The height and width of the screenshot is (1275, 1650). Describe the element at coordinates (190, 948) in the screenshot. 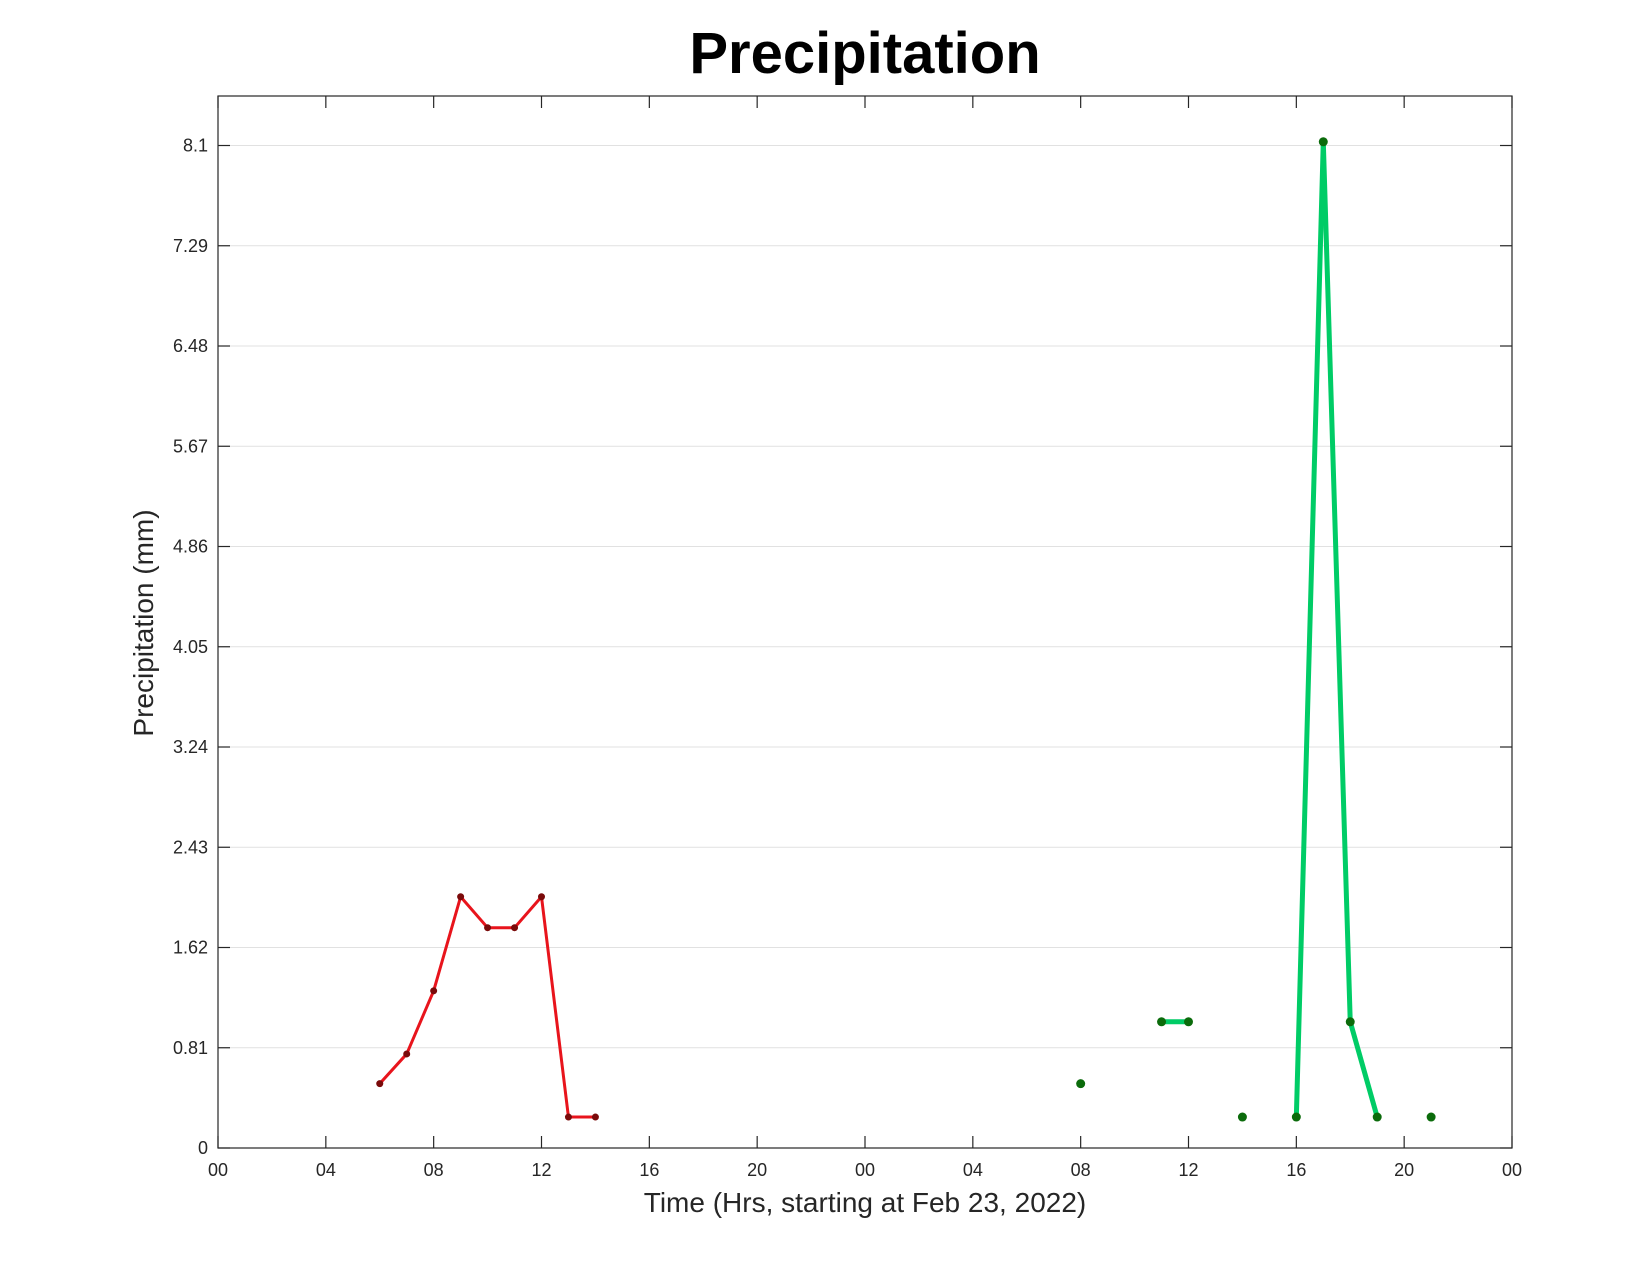

I see `y-tick-label: 1.62` at that location.